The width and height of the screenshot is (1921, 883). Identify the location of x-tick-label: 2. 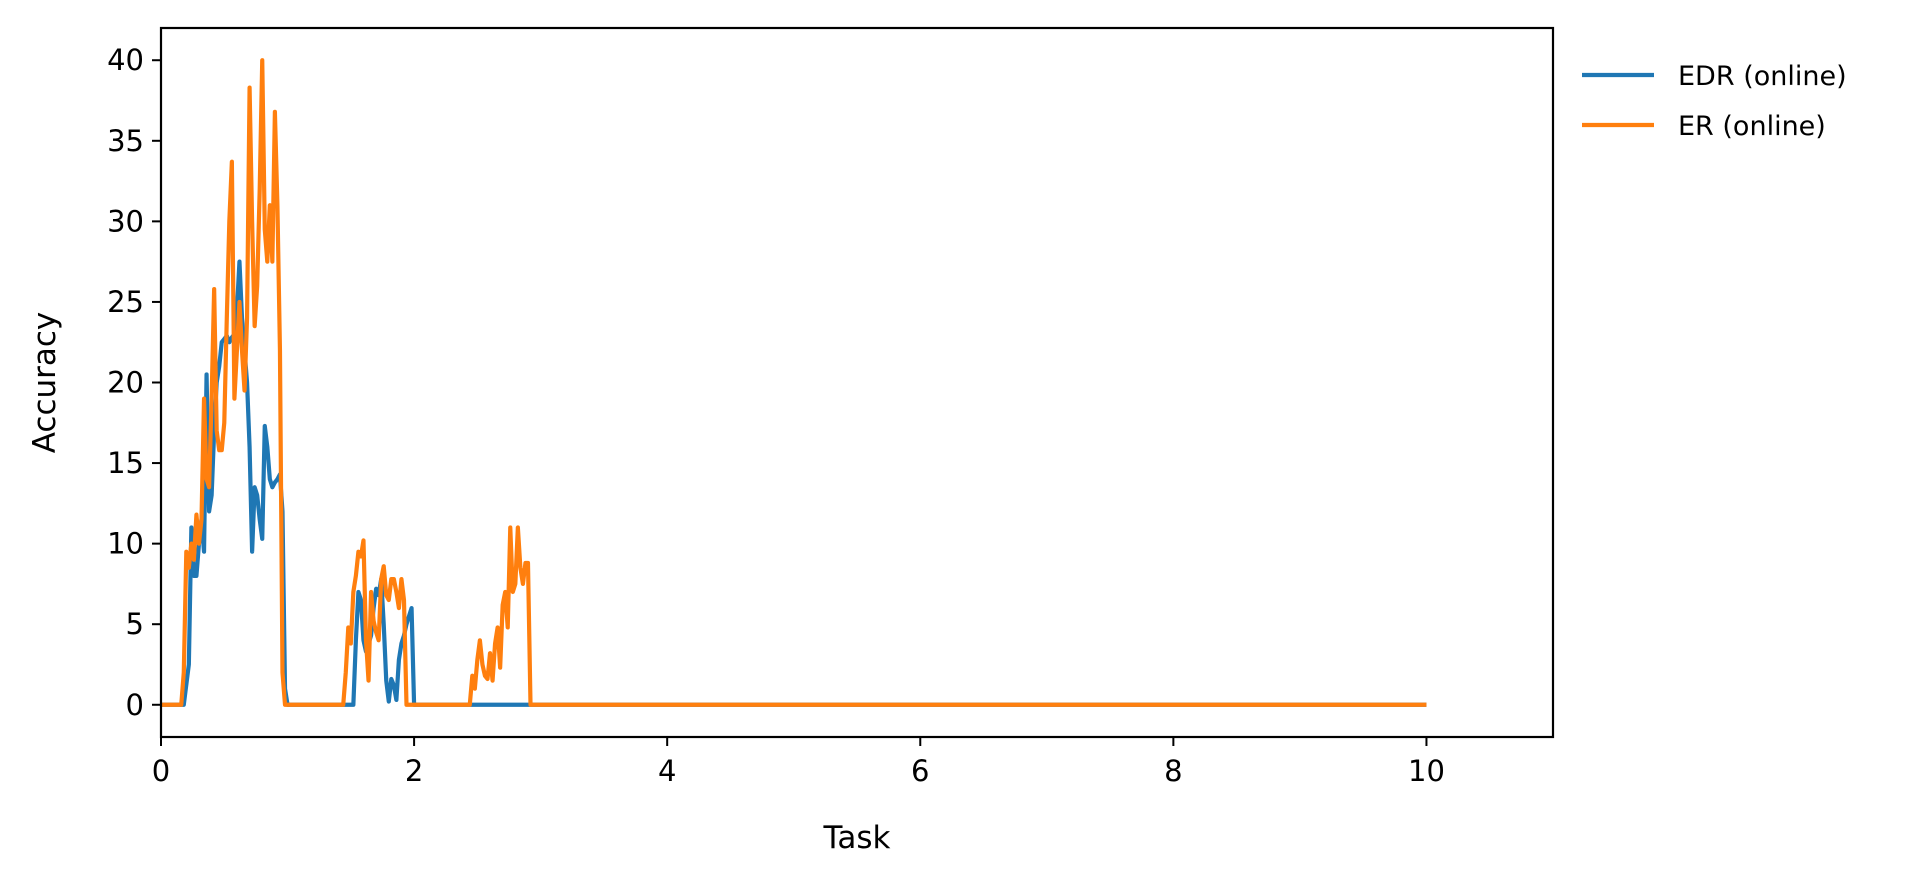
(414, 771).